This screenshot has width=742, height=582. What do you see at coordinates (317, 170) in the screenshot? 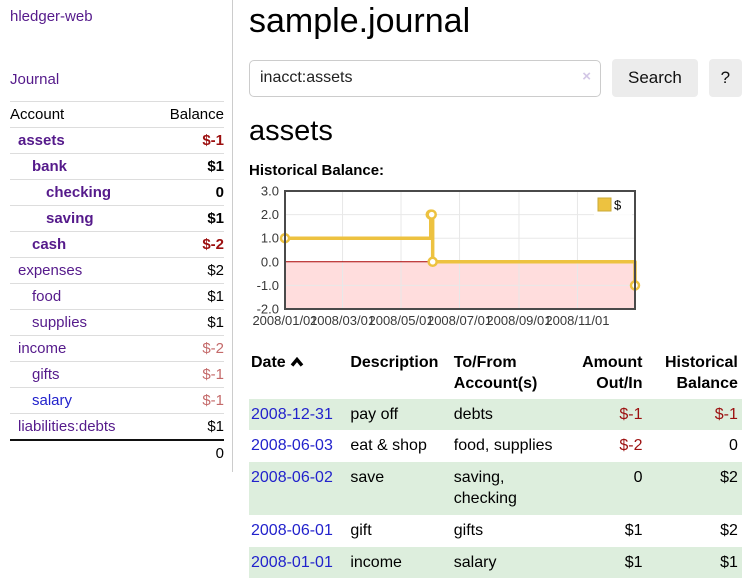
I see `chart-heading: Historical Balance:` at bounding box center [317, 170].